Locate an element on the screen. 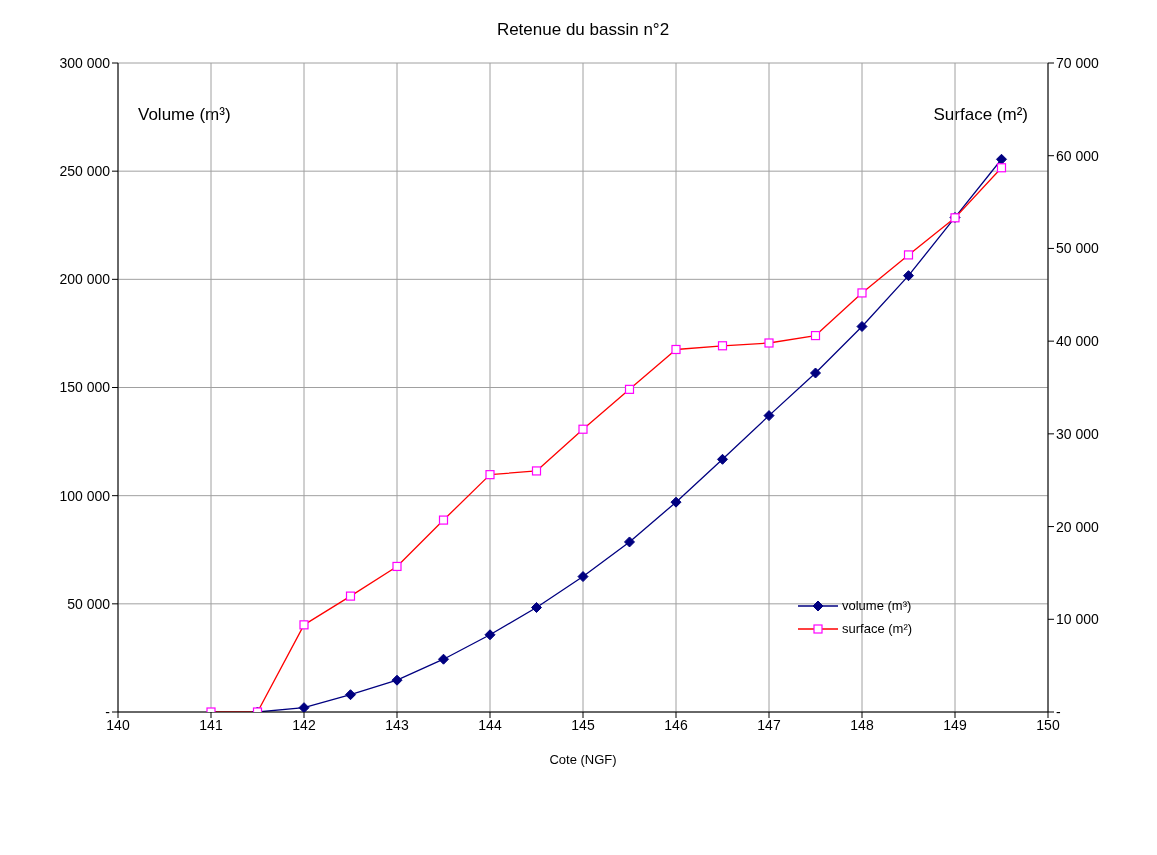 The width and height of the screenshot is (1157, 855). y-tick-label: 200 000 is located at coordinates (85, 279).